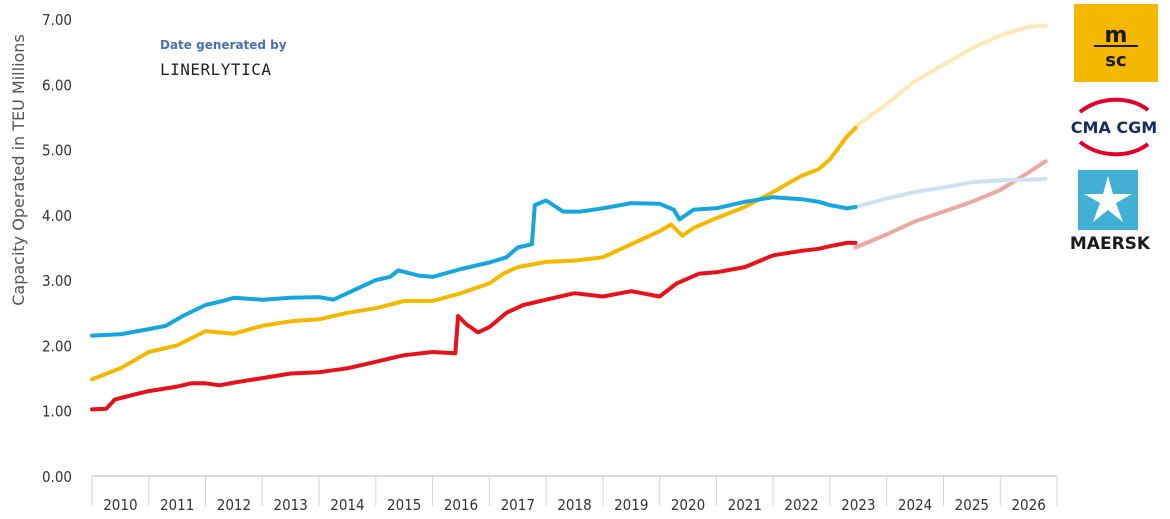 This screenshot has height=519, width=1170. I want to click on x-tick-label: 2019, so click(631, 505).